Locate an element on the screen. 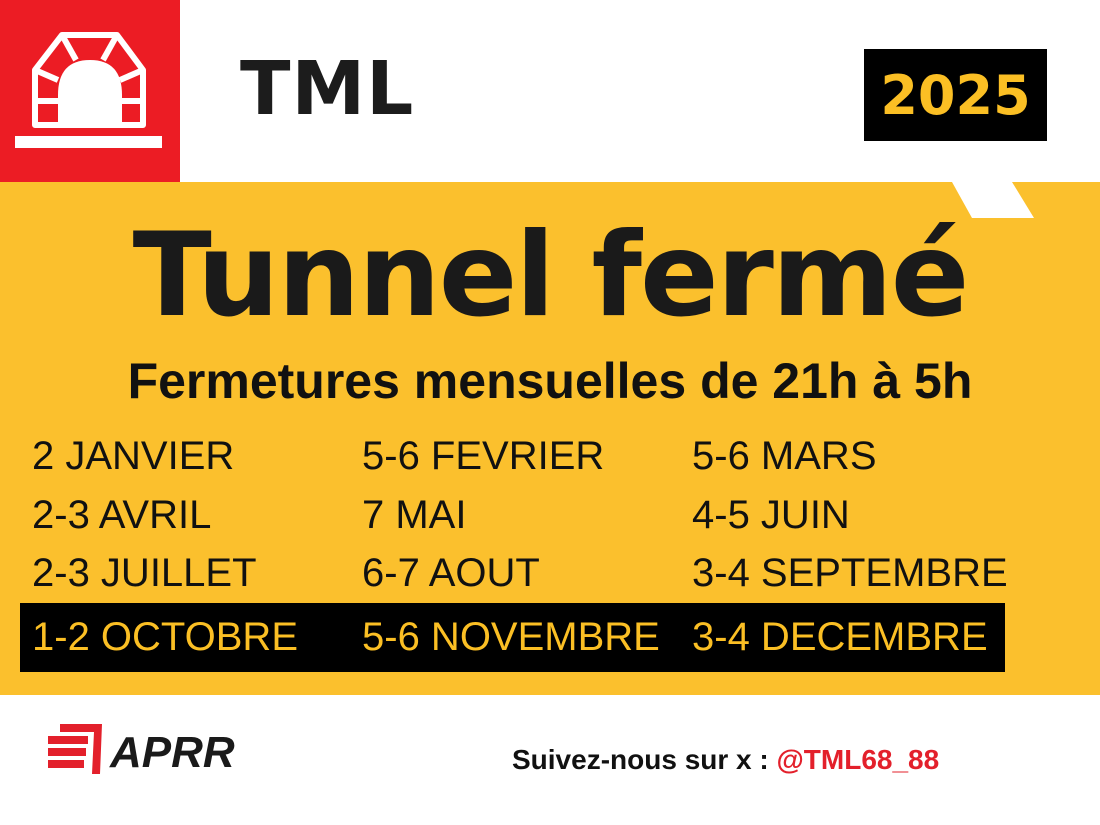 Image resolution: width=1100 pixels, height=825 pixels. x-handle-link: @TML68_88 is located at coordinates (858, 759).